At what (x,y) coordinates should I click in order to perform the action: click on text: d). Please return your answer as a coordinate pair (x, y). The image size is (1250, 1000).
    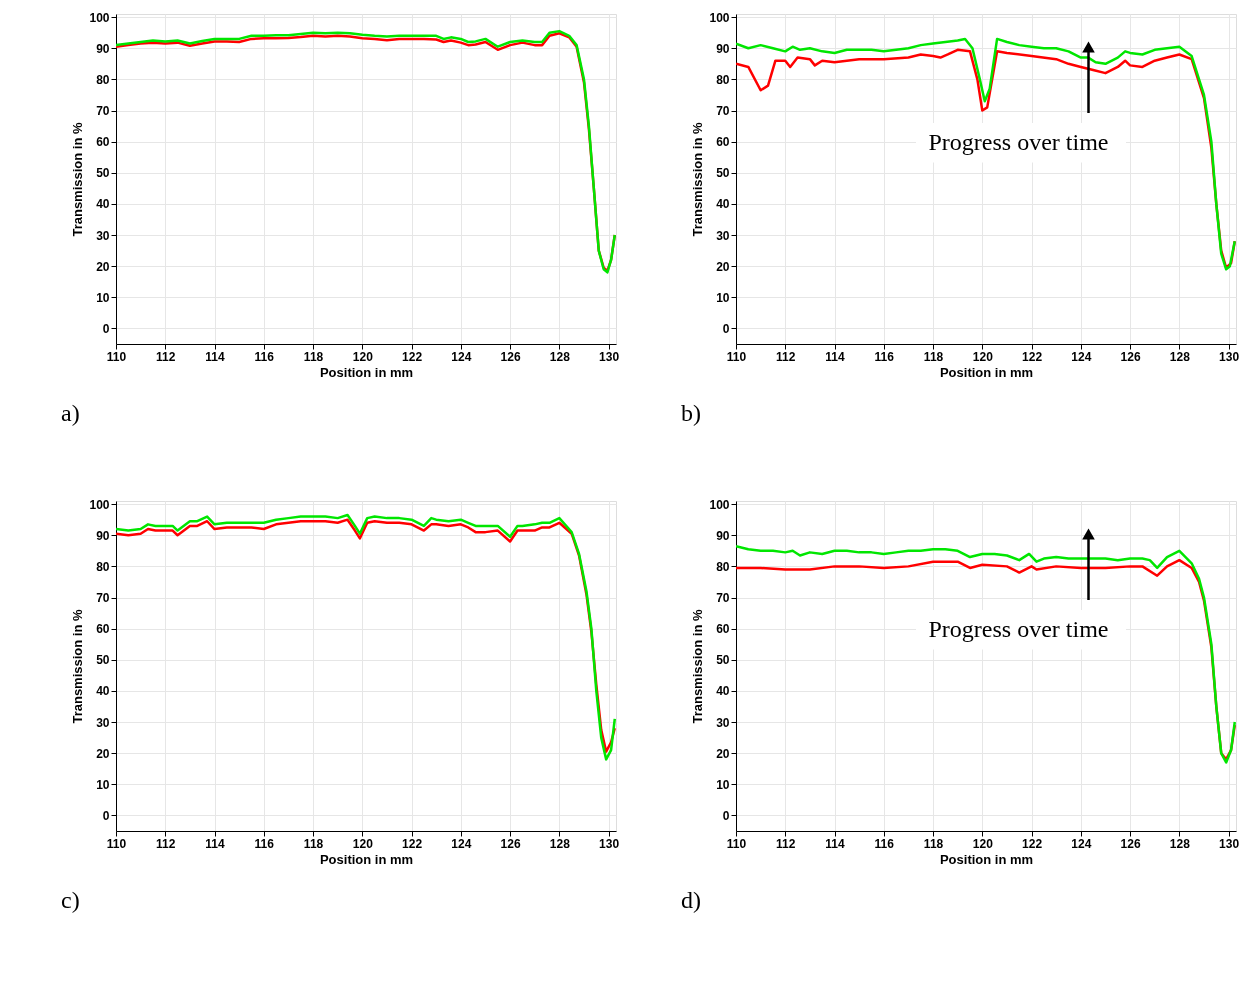
    Looking at the image, I should click on (691, 900).